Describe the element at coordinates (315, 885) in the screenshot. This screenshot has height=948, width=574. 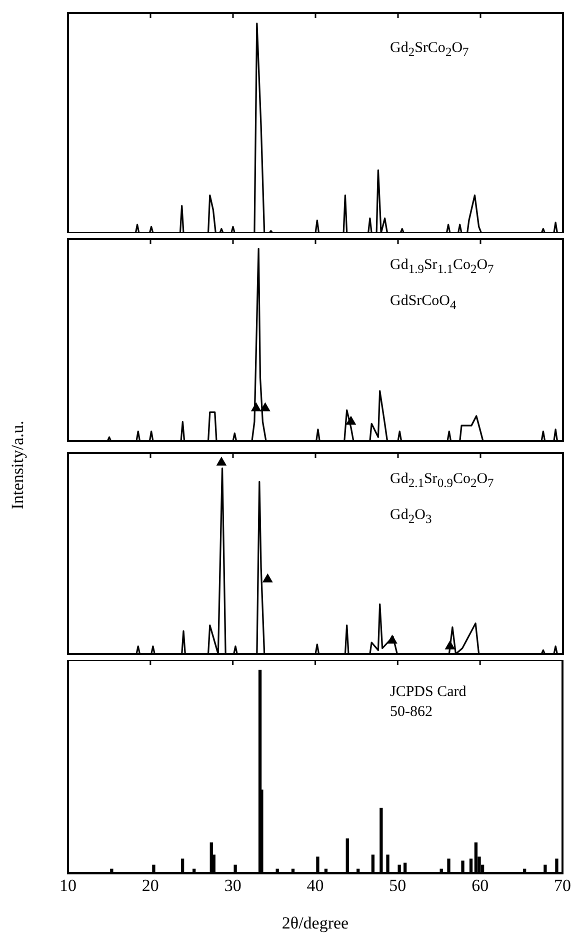
I see `x-tick-label: 40` at that location.